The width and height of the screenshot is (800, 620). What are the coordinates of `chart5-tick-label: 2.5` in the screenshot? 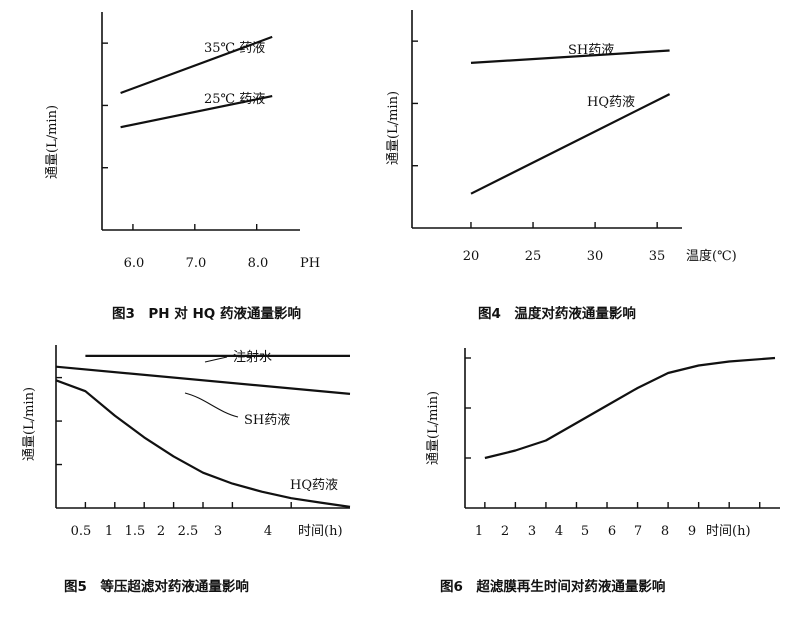 It's located at (188, 531).